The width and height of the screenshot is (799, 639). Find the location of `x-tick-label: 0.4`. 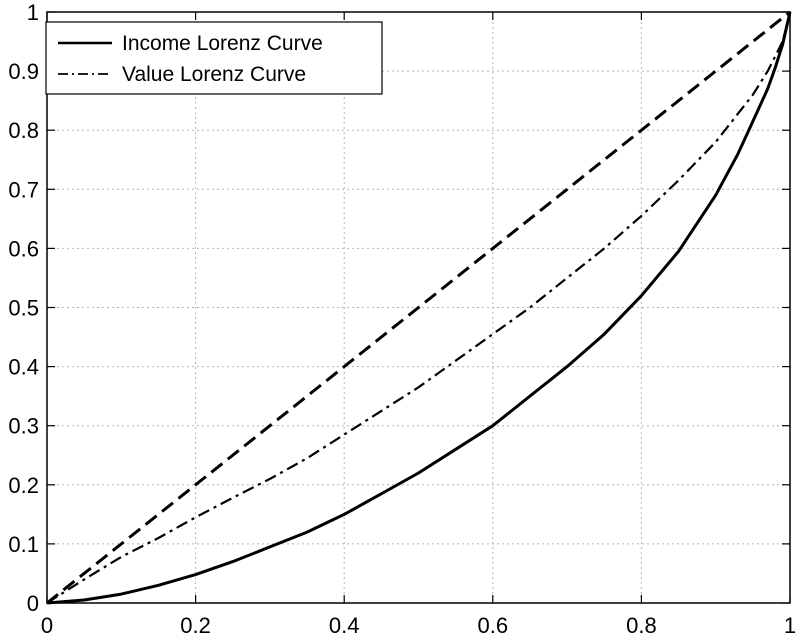

x-tick-label: 0.4 is located at coordinates (344, 625).